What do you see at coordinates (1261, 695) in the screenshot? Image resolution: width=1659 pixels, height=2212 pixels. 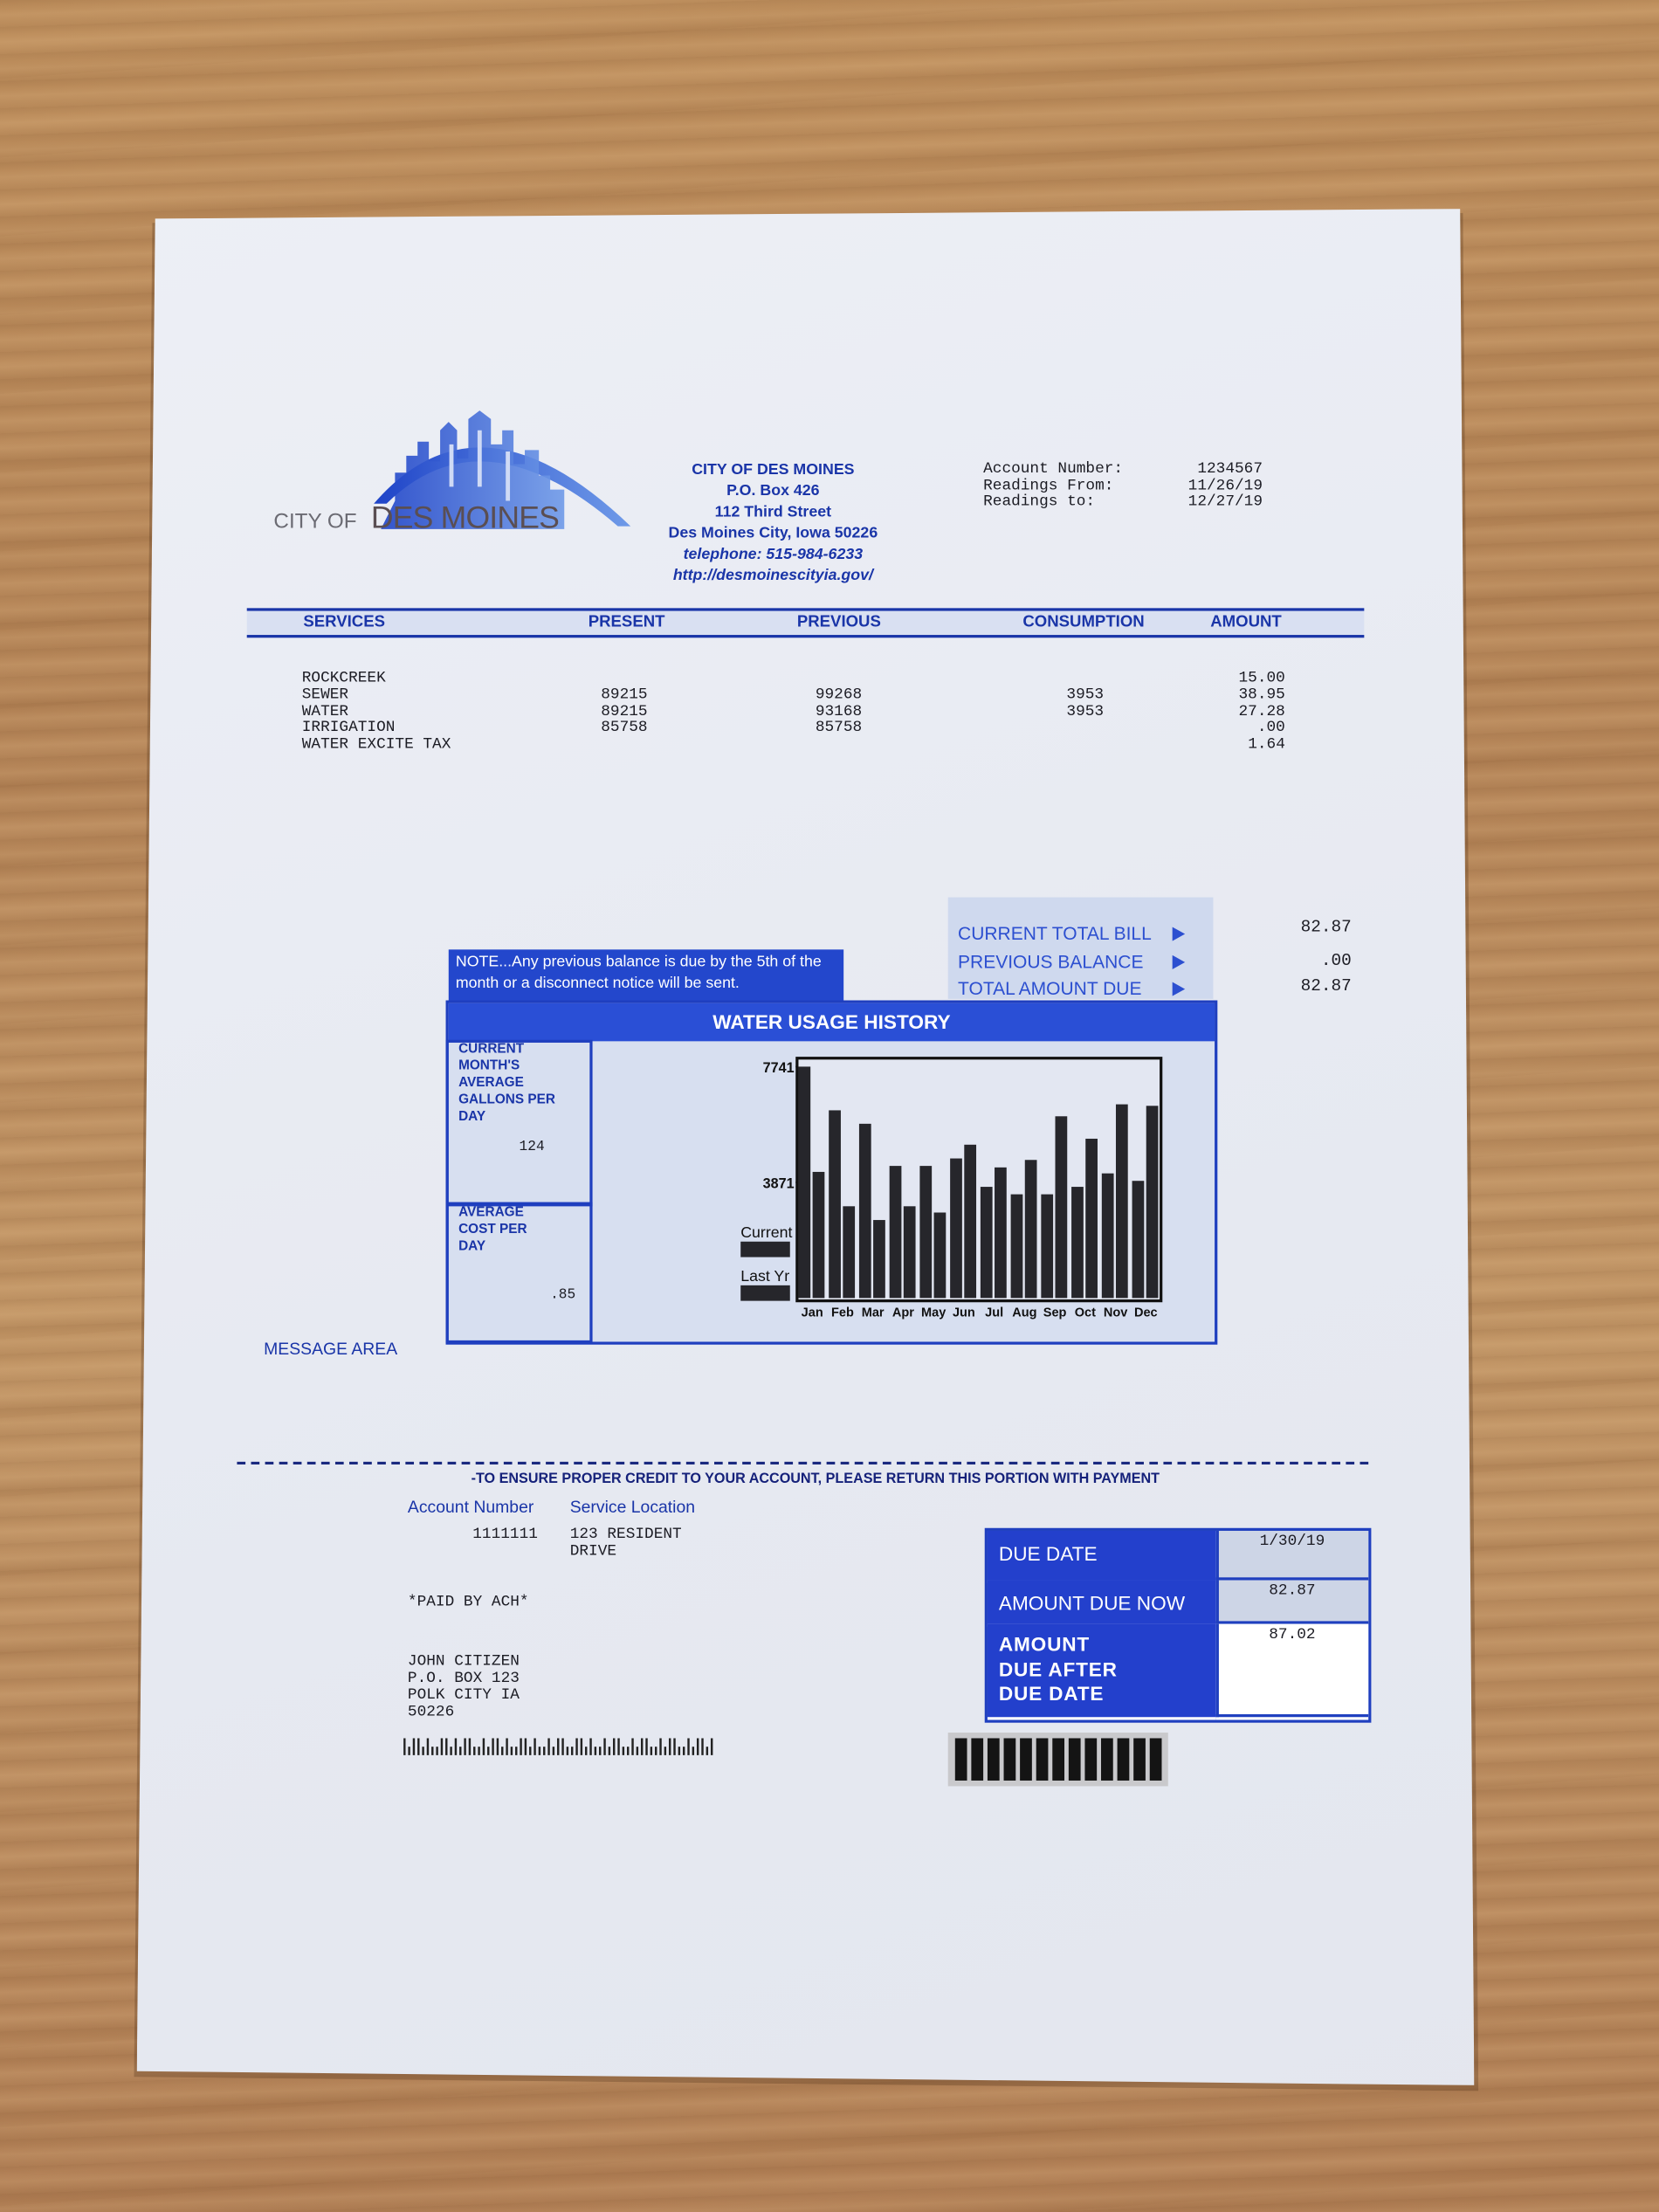 I see `service-amount: 38.95` at bounding box center [1261, 695].